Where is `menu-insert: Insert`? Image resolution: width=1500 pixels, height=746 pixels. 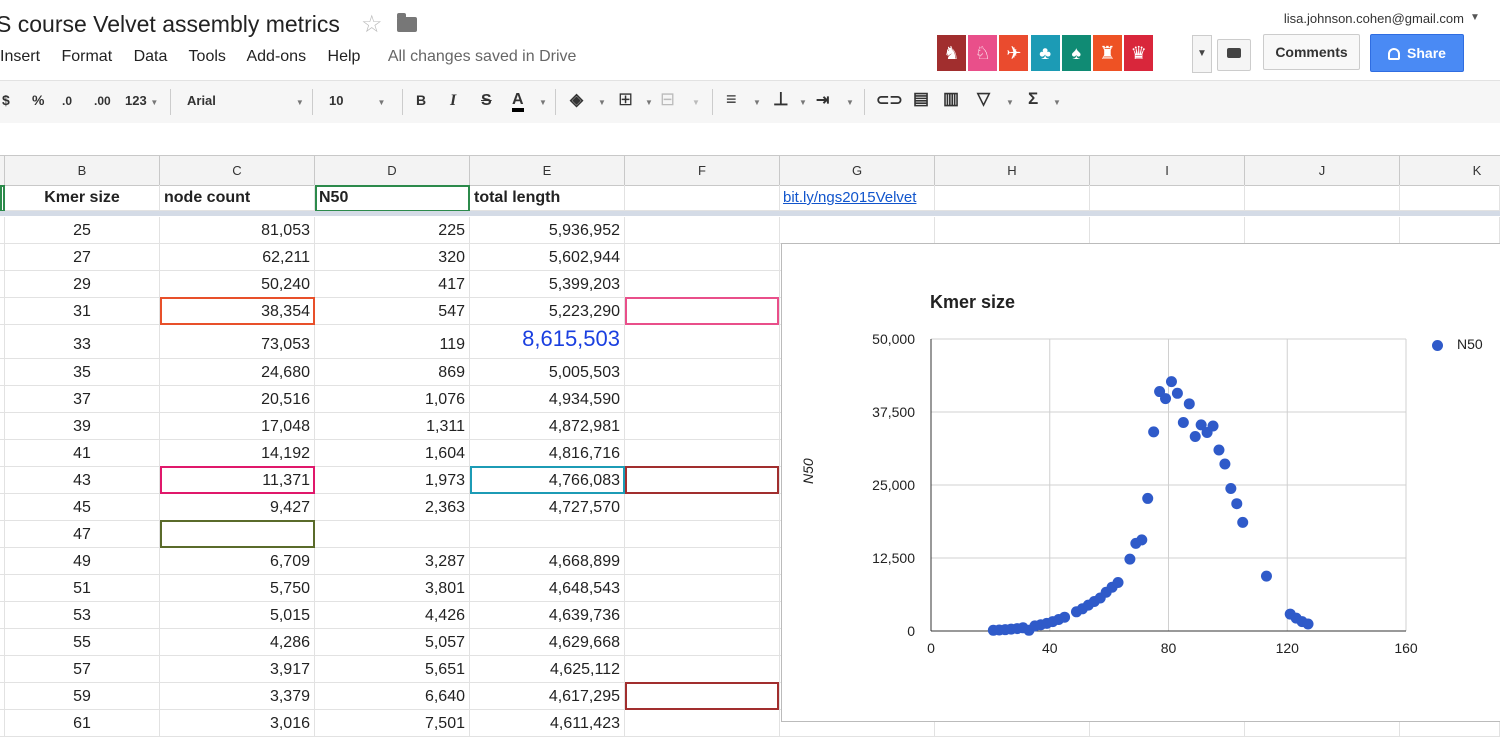 menu-insert: Insert is located at coordinates (20, 56).